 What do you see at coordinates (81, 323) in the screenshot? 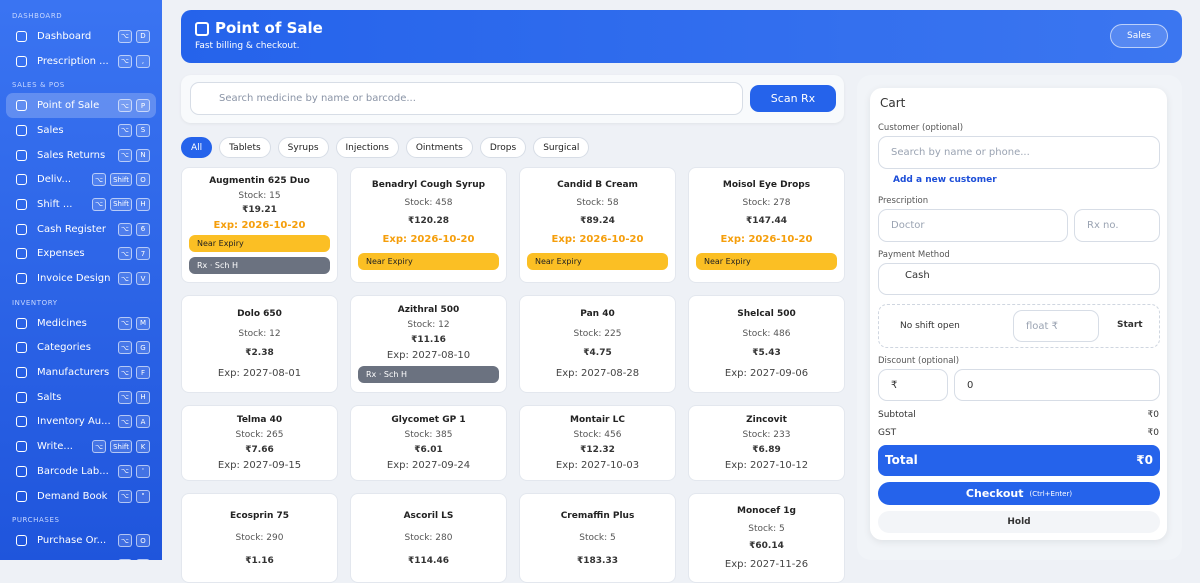
I see `nav-item: Medicines⌥M` at bounding box center [81, 323].